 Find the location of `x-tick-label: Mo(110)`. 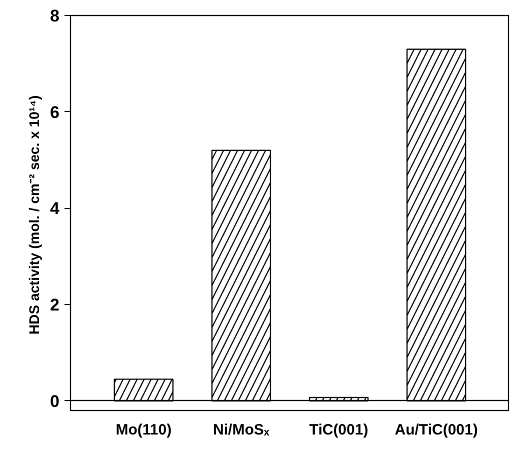

x-tick-label: Mo(110) is located at coordinates (144, 430).